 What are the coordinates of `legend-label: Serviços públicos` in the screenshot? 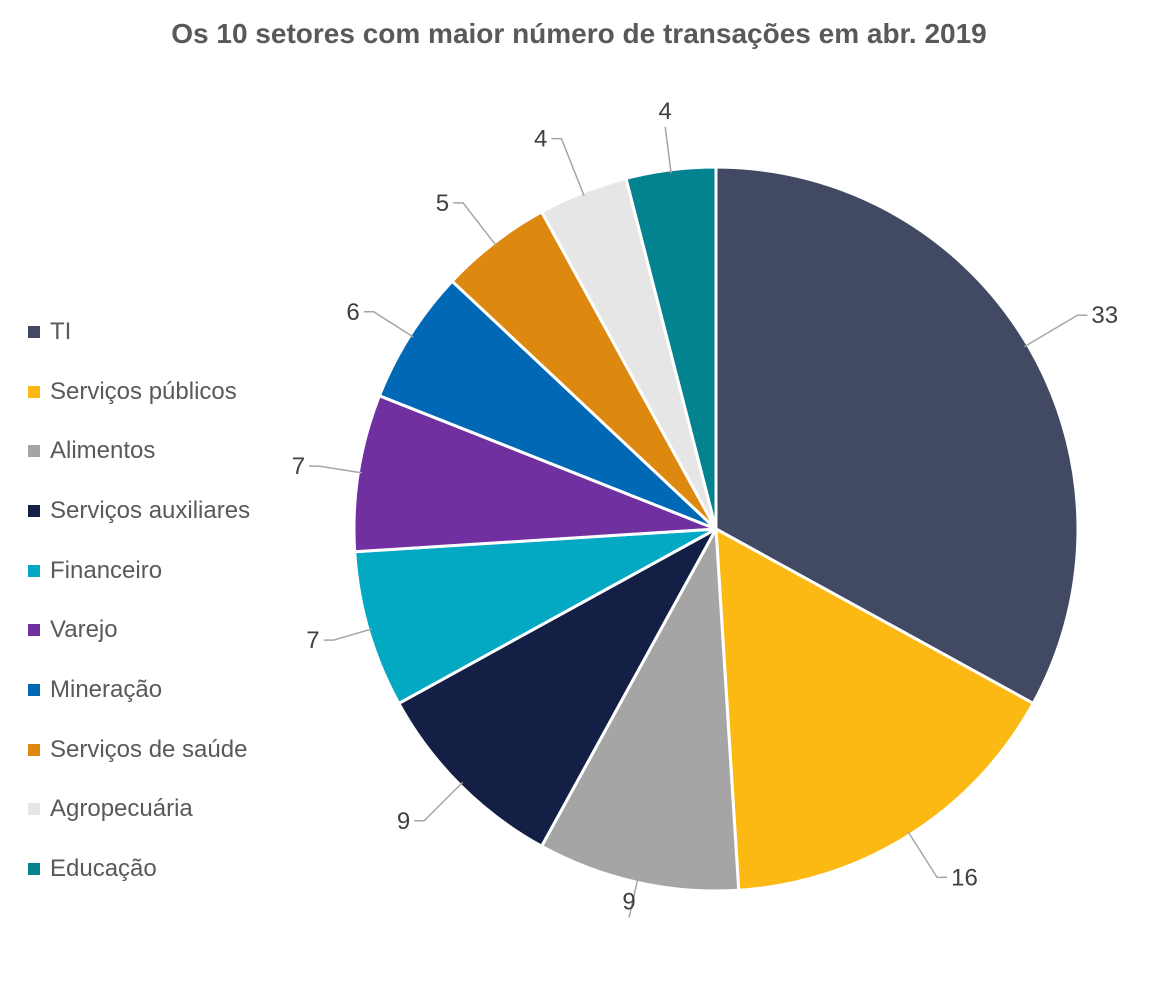 It's located at (143, 391).